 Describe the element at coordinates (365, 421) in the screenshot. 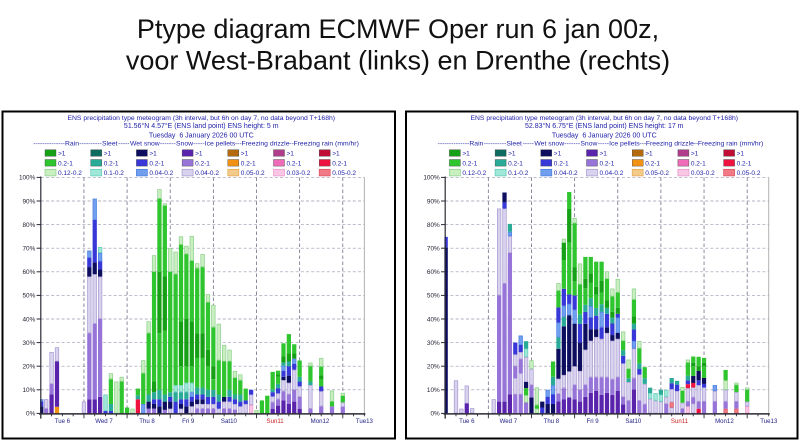

I see `svg-text: Tue13` at that location.